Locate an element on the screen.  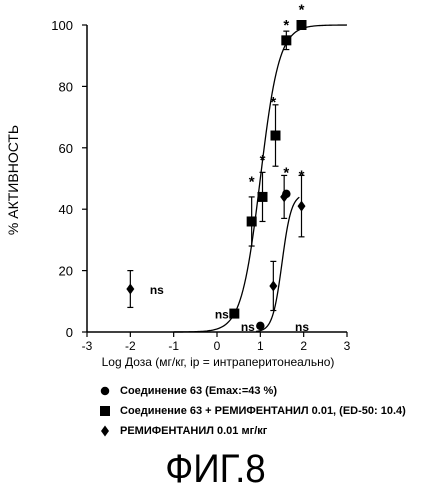
x-tick-label: 0 is located at coordinates (217, 346).